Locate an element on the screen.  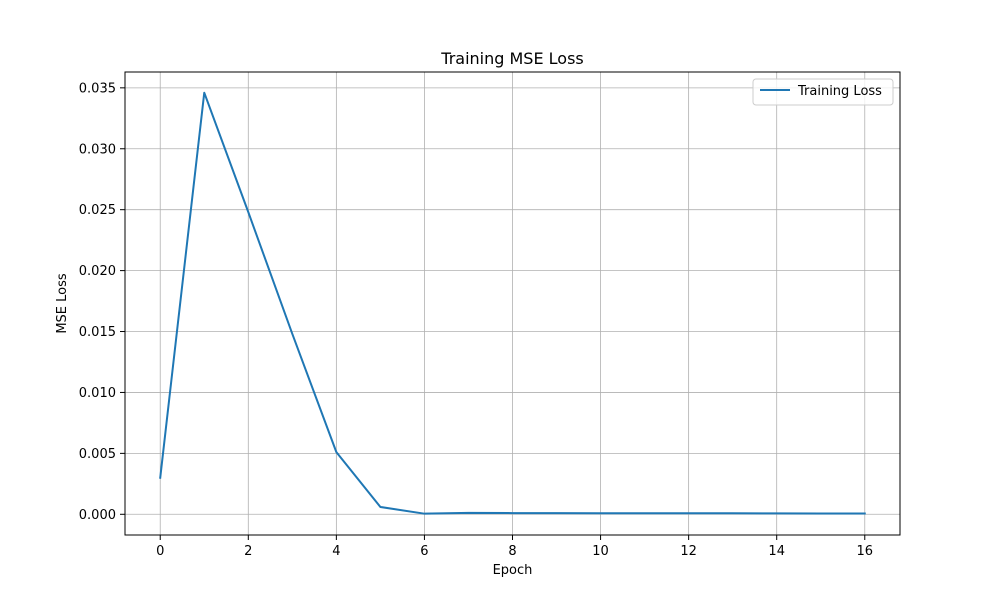
y-tick-label: 0.015 is located at coordinates (97, 332).